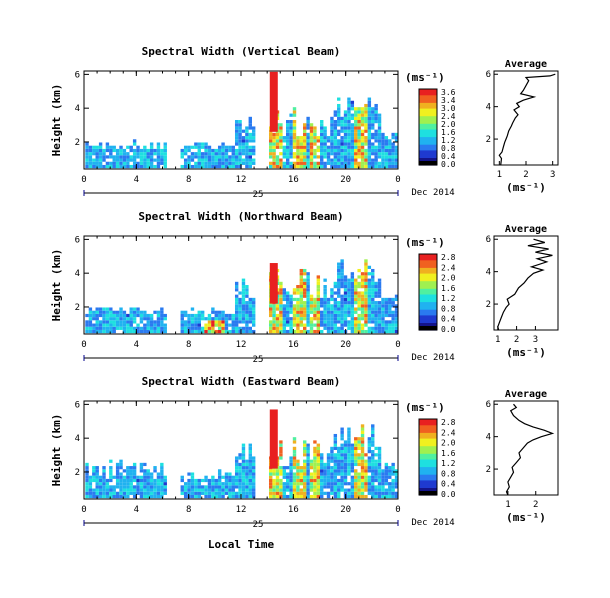  What do you see at coordinates (77, 240) in the screenshot?
I see `y-tick-label: 6` at bounding box center [77, 240].